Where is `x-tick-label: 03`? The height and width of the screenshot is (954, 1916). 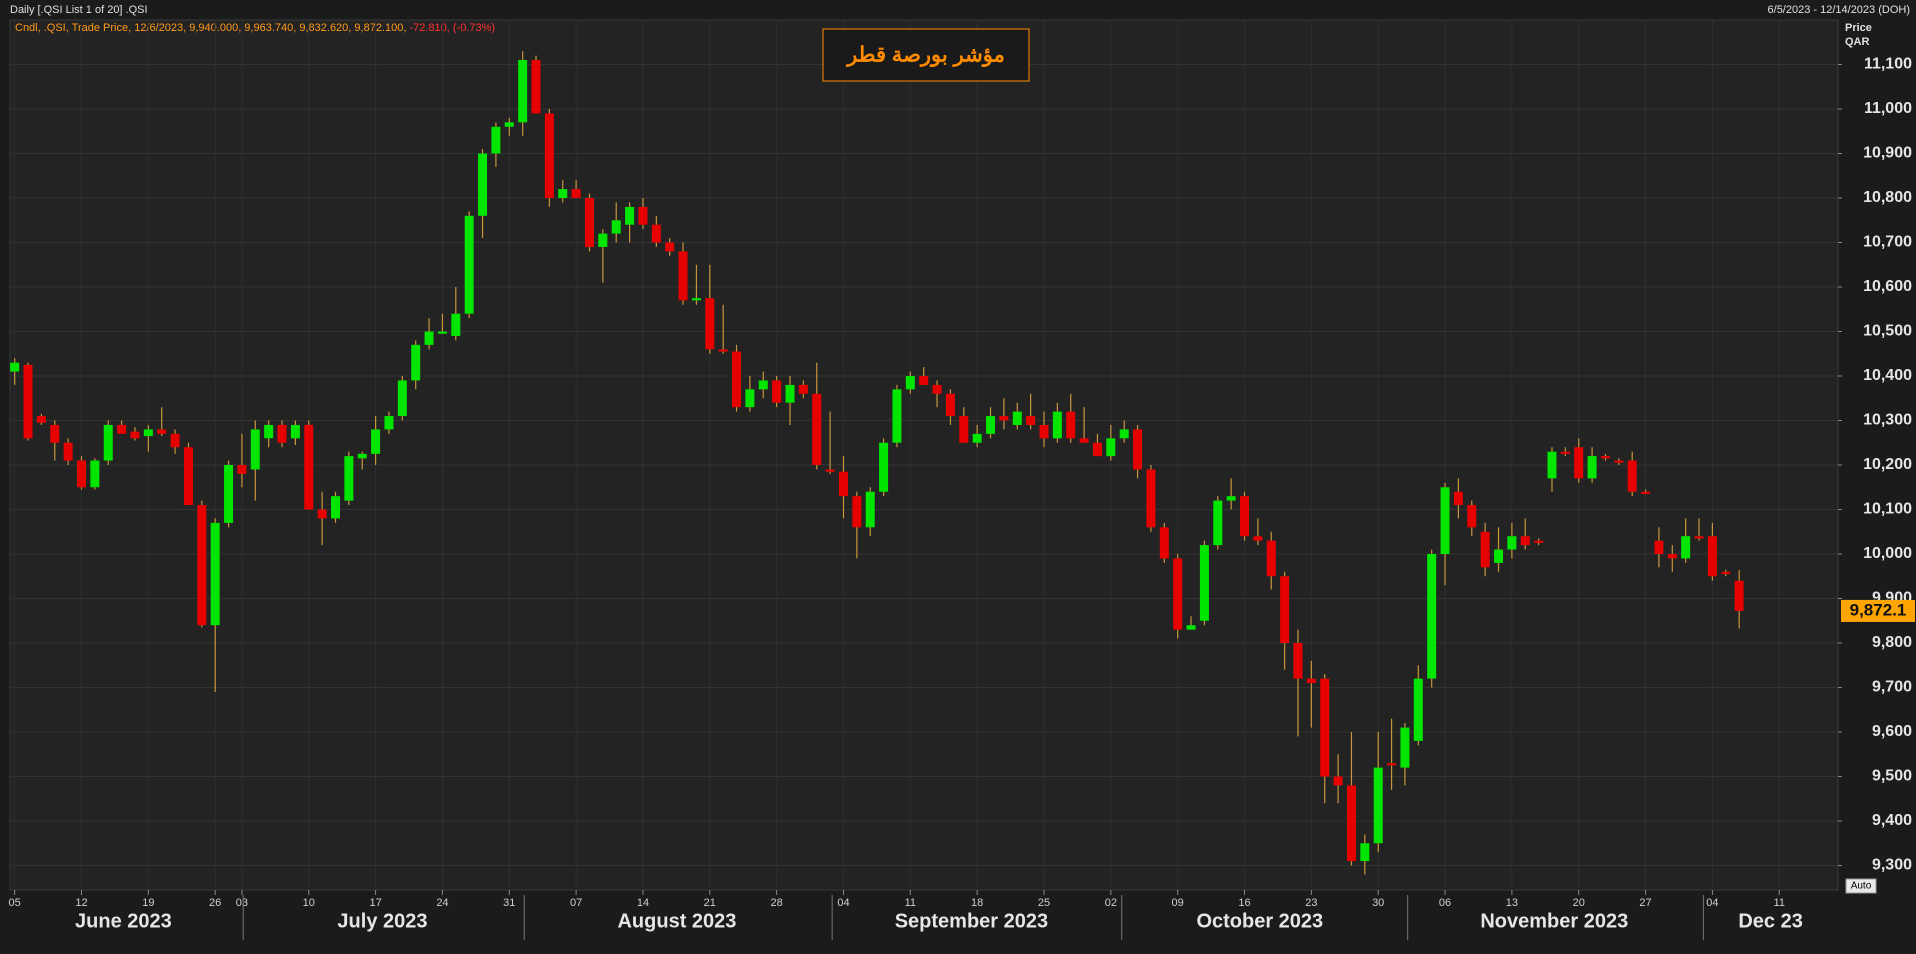
x-tick-label: 03 is located at coordinates (242, 903).